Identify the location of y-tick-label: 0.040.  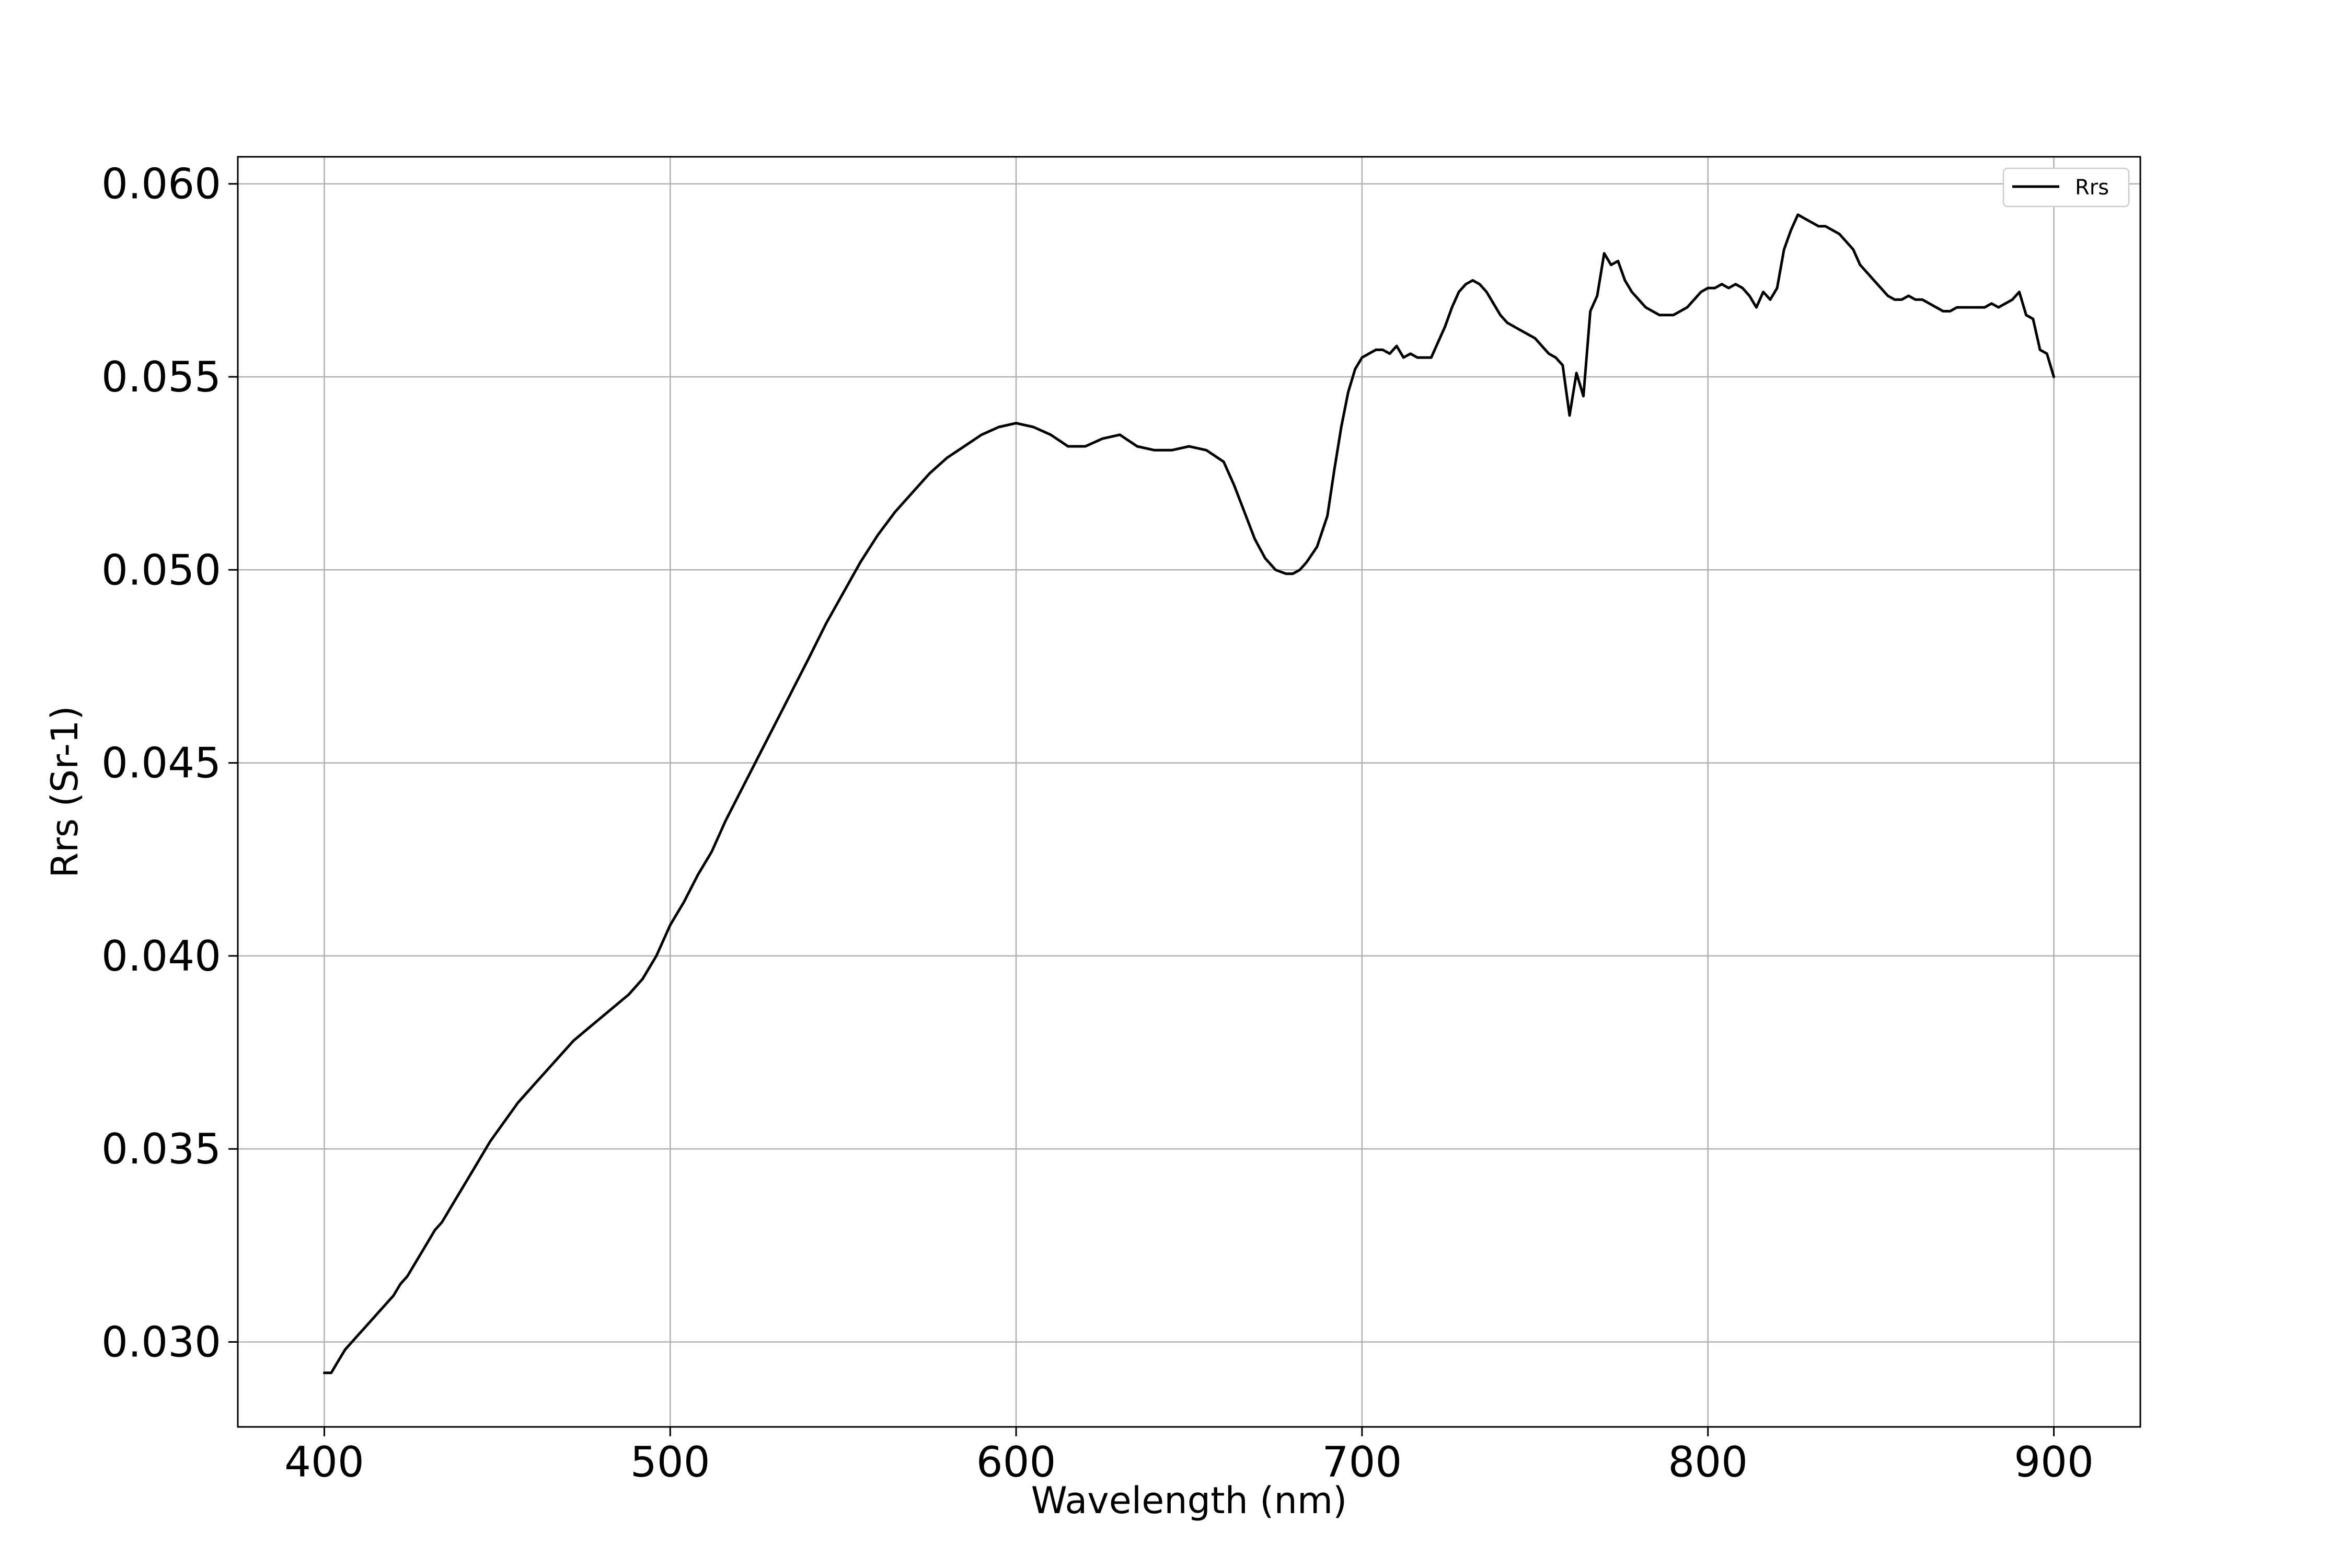
(161, 956).